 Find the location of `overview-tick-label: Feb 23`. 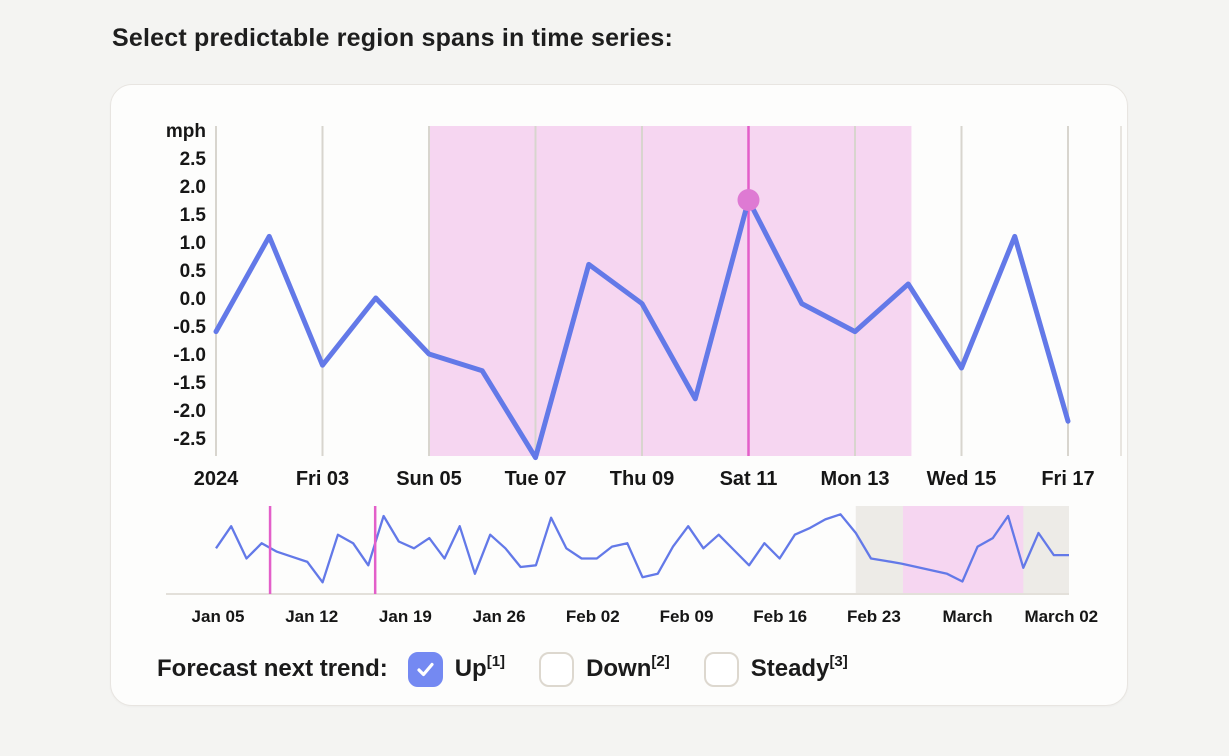

overview-tick-label: Feb 23 is located at coordinates (874, 616).